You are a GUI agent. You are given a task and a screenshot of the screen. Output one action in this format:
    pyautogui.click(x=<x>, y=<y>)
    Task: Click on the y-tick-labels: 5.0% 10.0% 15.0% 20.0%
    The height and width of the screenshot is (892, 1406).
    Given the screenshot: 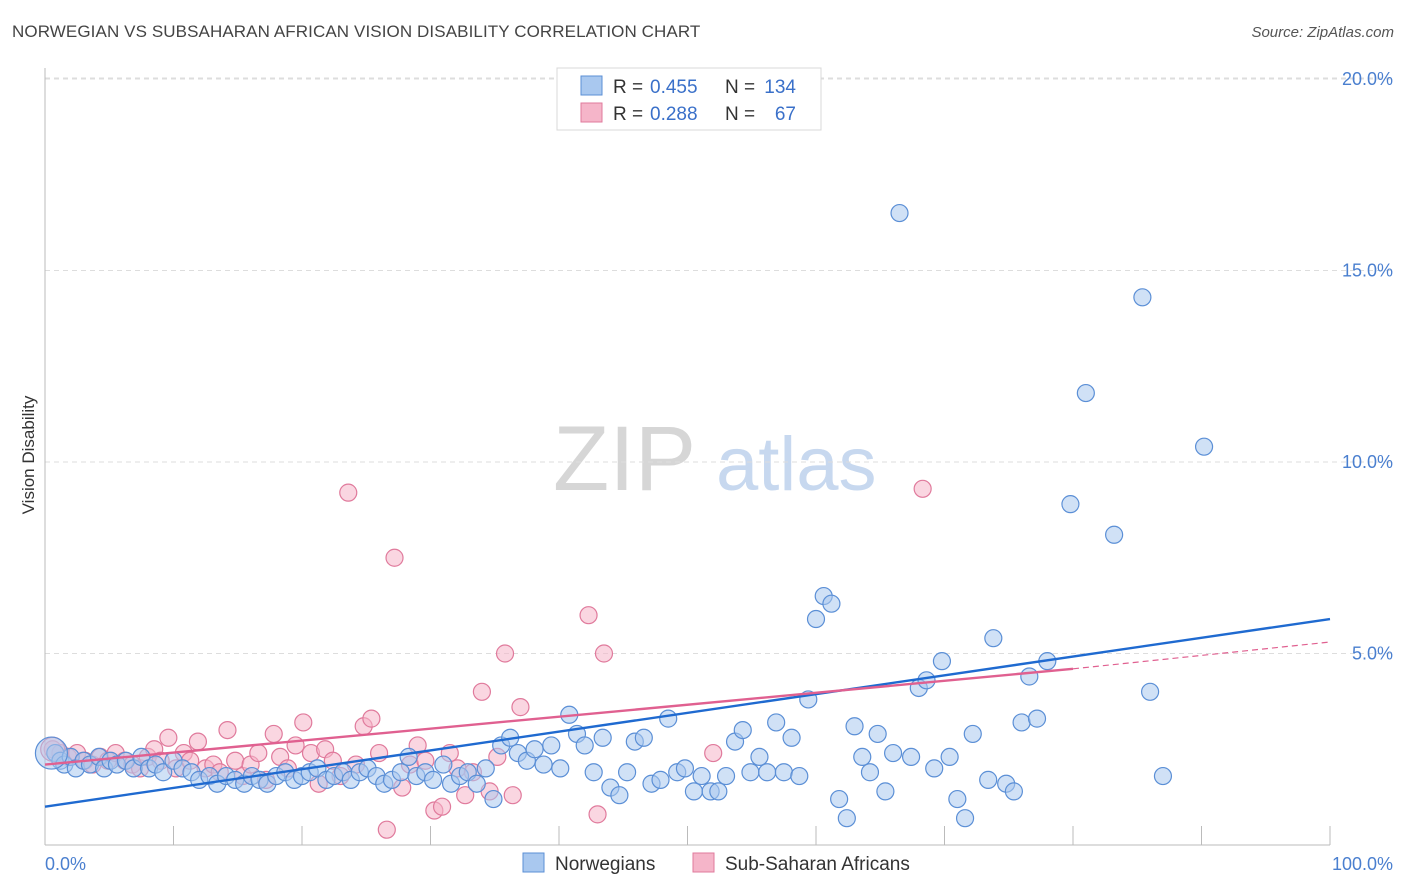 What is the action you would take?
    pyautogui.click(x=1367, y=366)
    